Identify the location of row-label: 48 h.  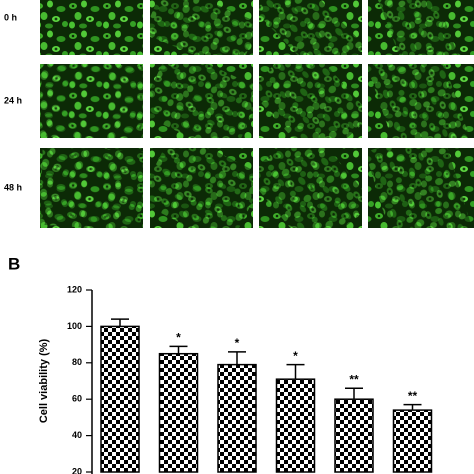
(13, 187).